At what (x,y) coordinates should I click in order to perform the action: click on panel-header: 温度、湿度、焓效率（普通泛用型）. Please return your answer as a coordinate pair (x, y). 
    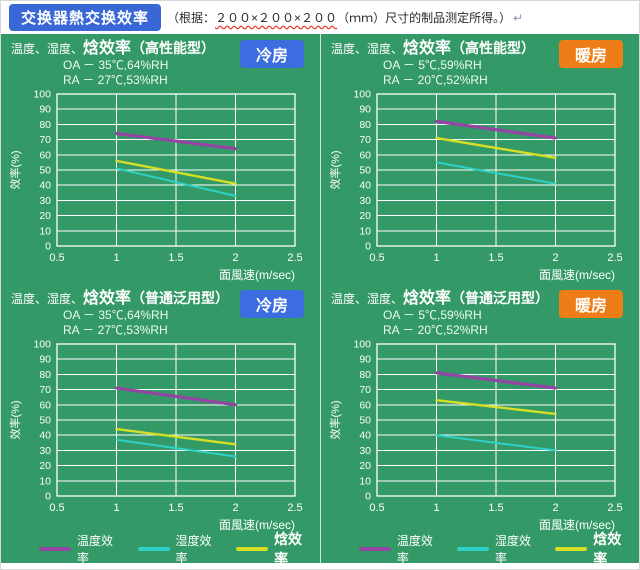
    Looking at the image, I should click on (480, 298).